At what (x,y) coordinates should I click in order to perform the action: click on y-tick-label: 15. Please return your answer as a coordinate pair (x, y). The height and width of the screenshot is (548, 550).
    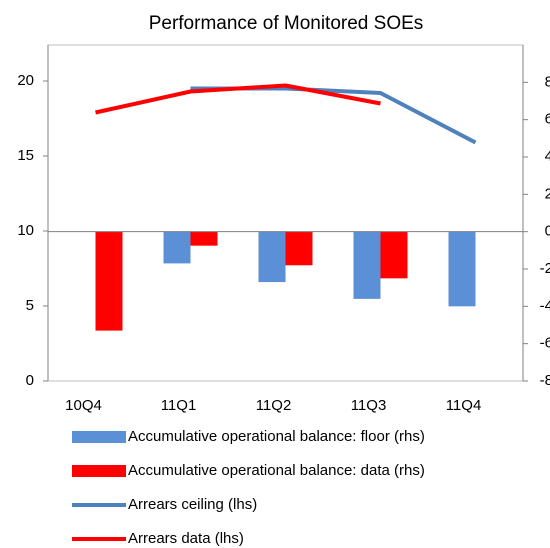
    Looking at the image, I should click on (25, 155).